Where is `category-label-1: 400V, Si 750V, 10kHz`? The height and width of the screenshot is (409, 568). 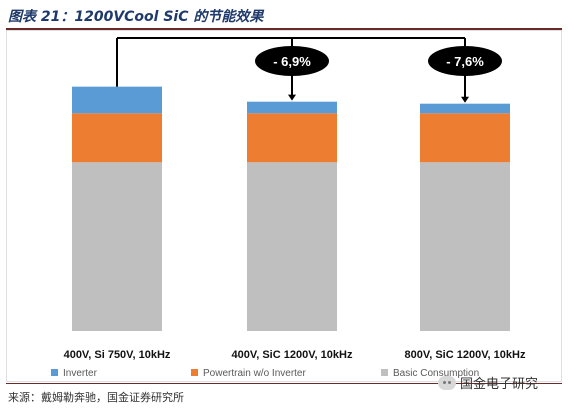 category-label-1: 400V, Si 750V, 10kHz is located at coordinates (117, 355).